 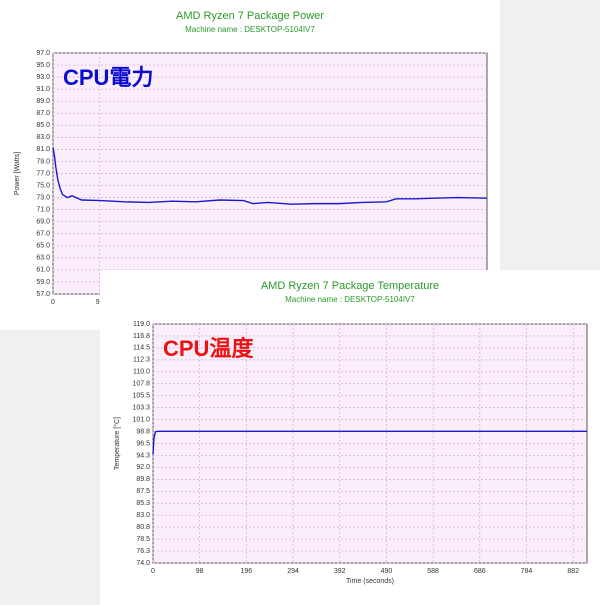 What do you see at coordinates (141, 372) in the screenshot?
I see `y-tick-label: 110.0` at bounding box center [141, 372].